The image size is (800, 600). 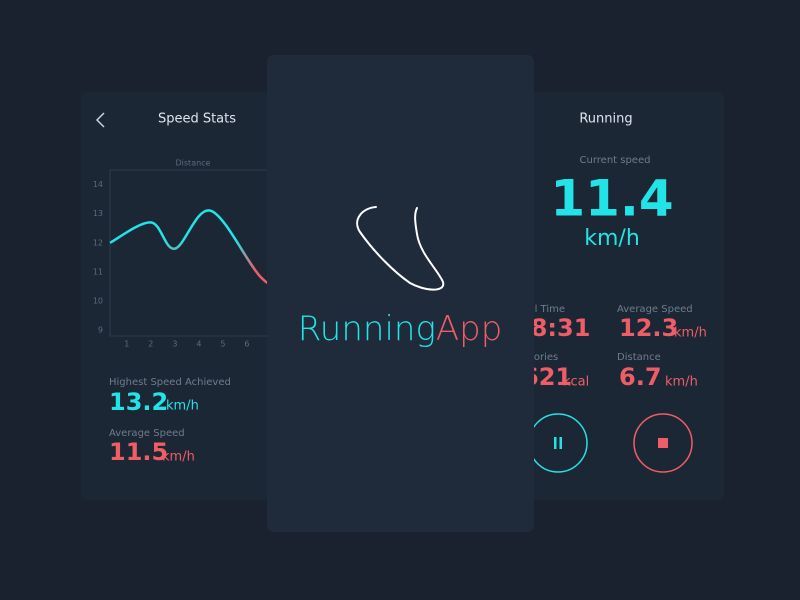 What do you see at coordinates (538, 357) in the screenshot?
I see `stat-label: Calories` at bounding box center [538, 357].